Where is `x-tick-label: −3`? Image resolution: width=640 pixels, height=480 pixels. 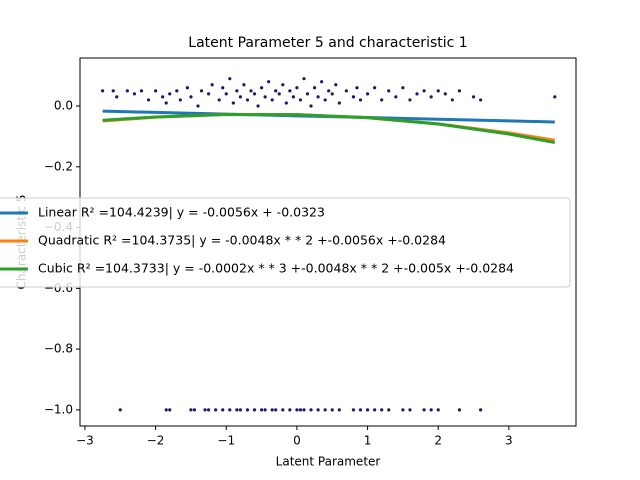 x-tick-label: −3 is located at coordinates (85, 441).